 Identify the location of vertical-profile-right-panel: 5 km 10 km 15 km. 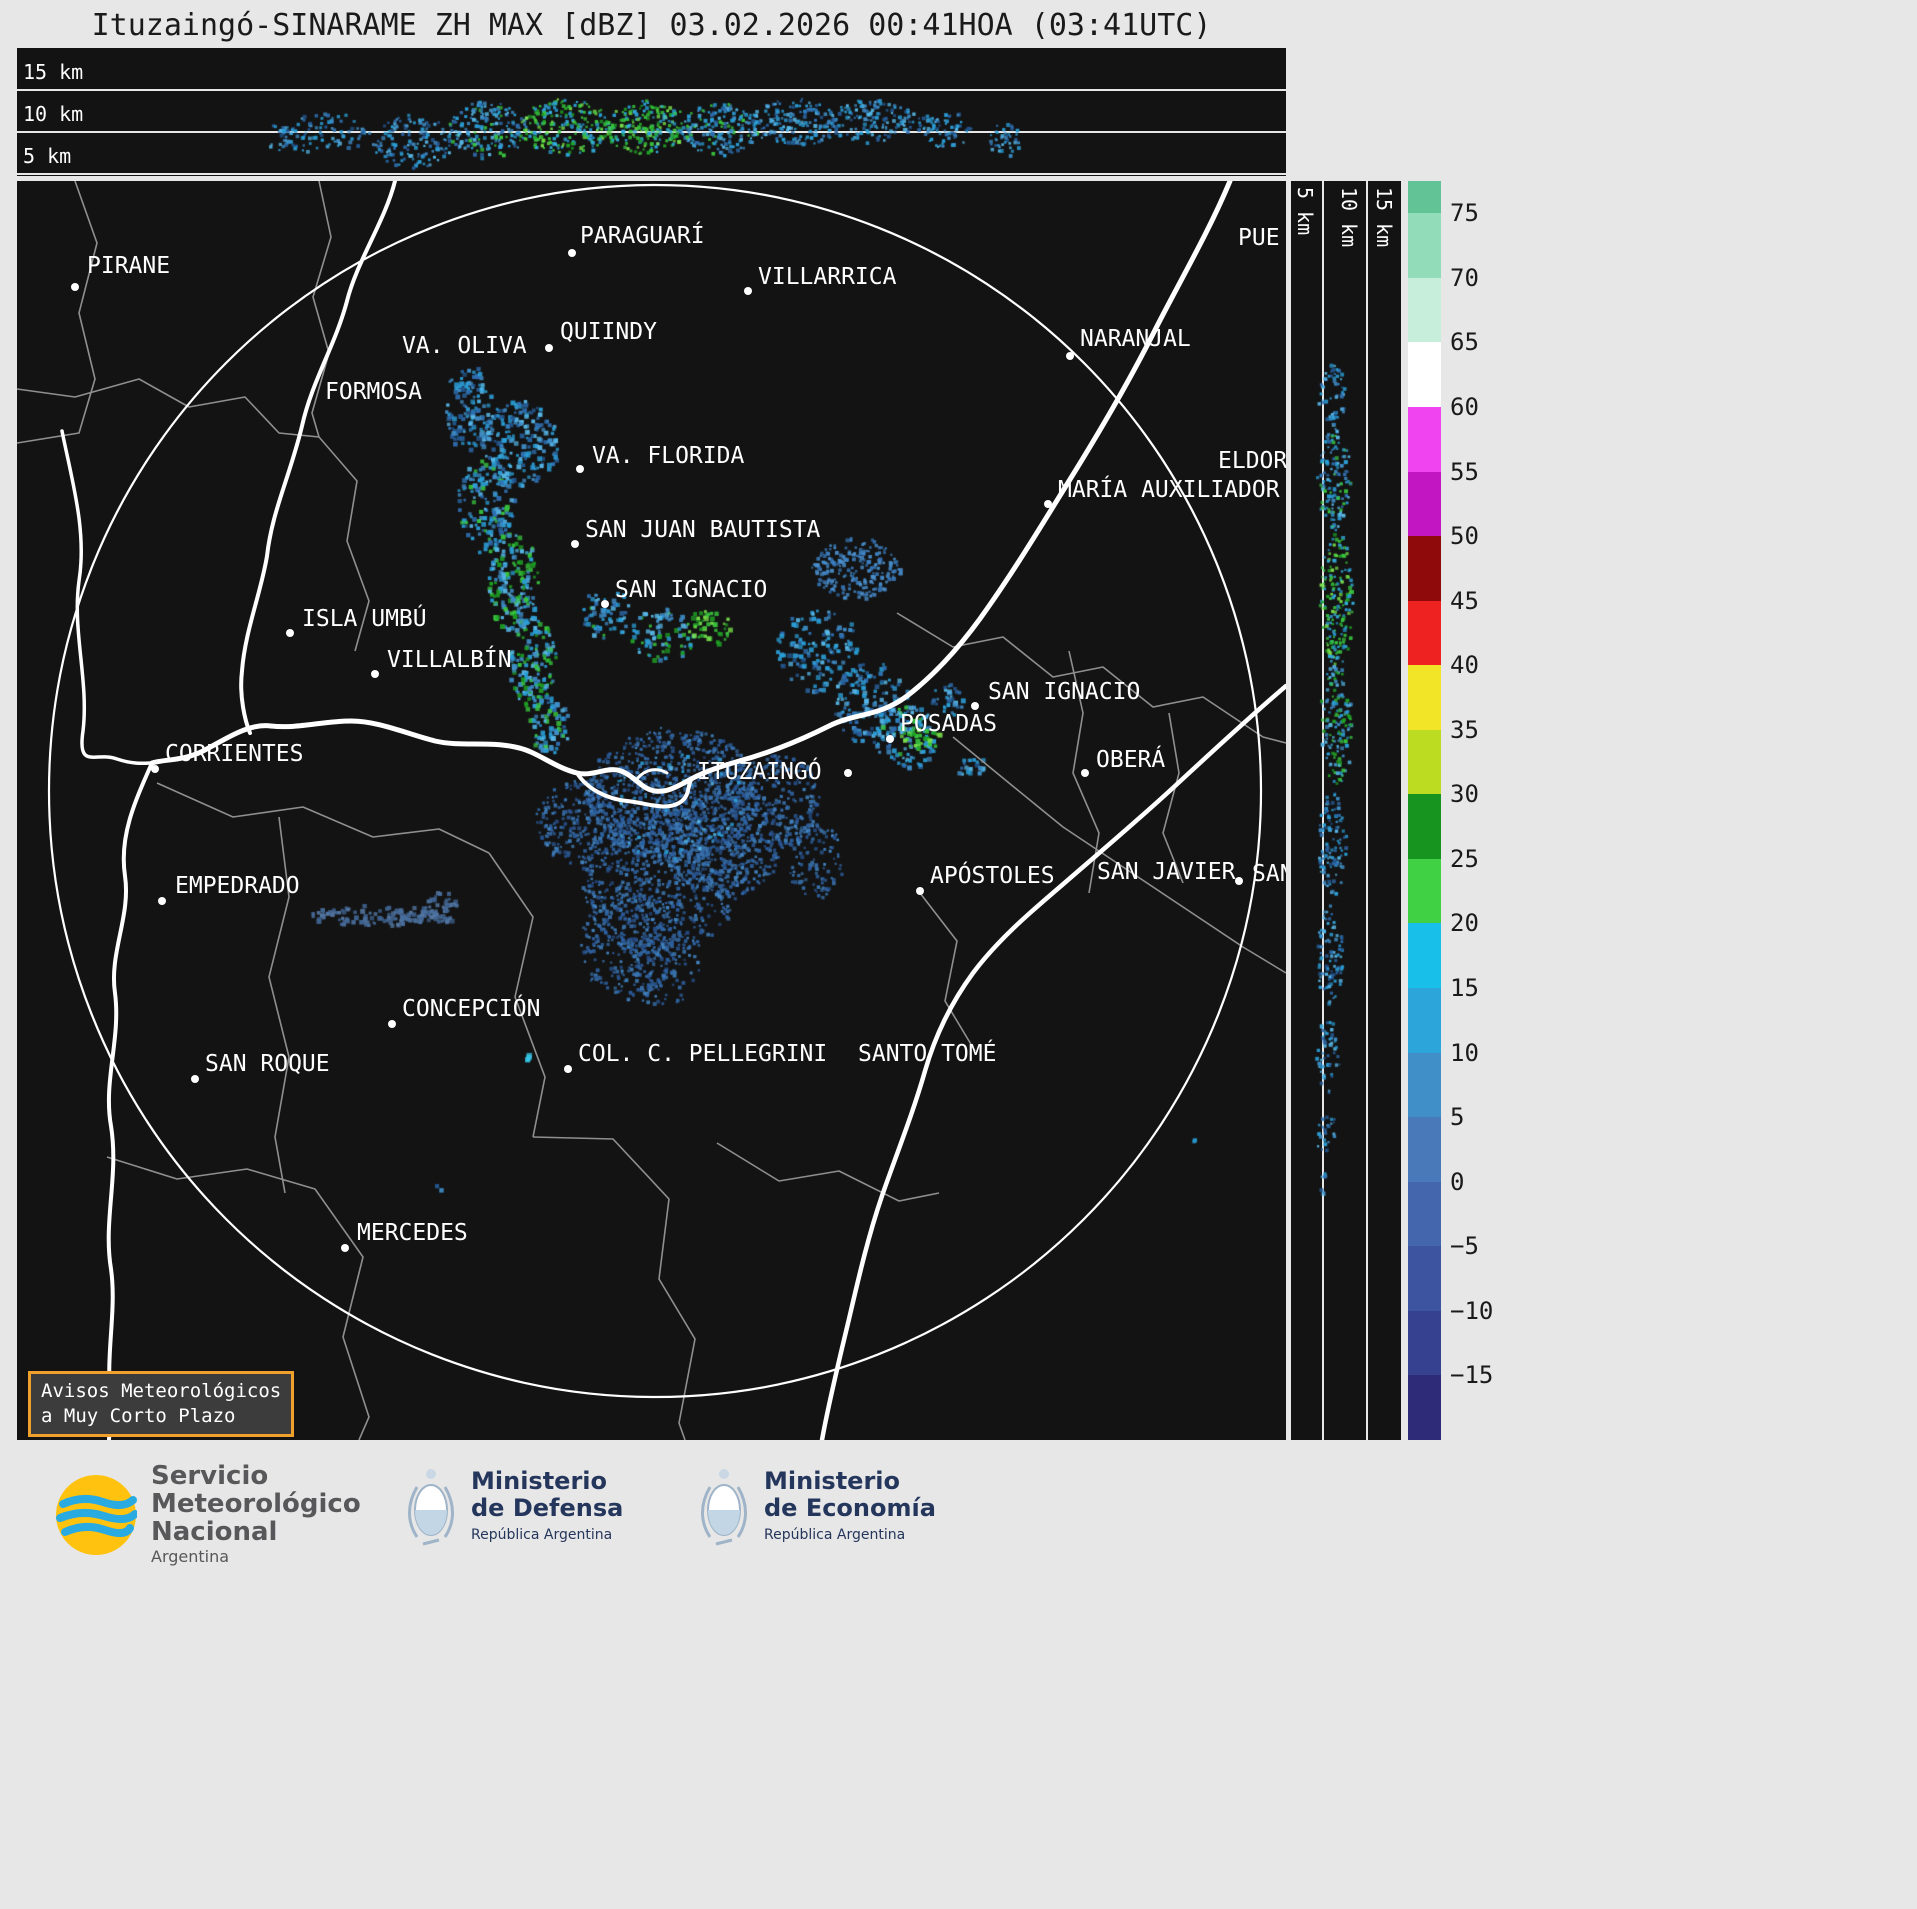
(1347, 810).